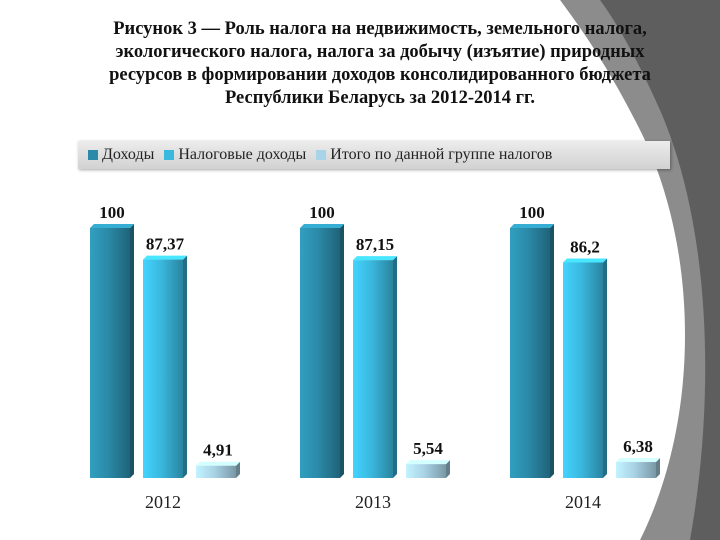  I want to click on legend-item-income: Доходы, so click(121, 155).